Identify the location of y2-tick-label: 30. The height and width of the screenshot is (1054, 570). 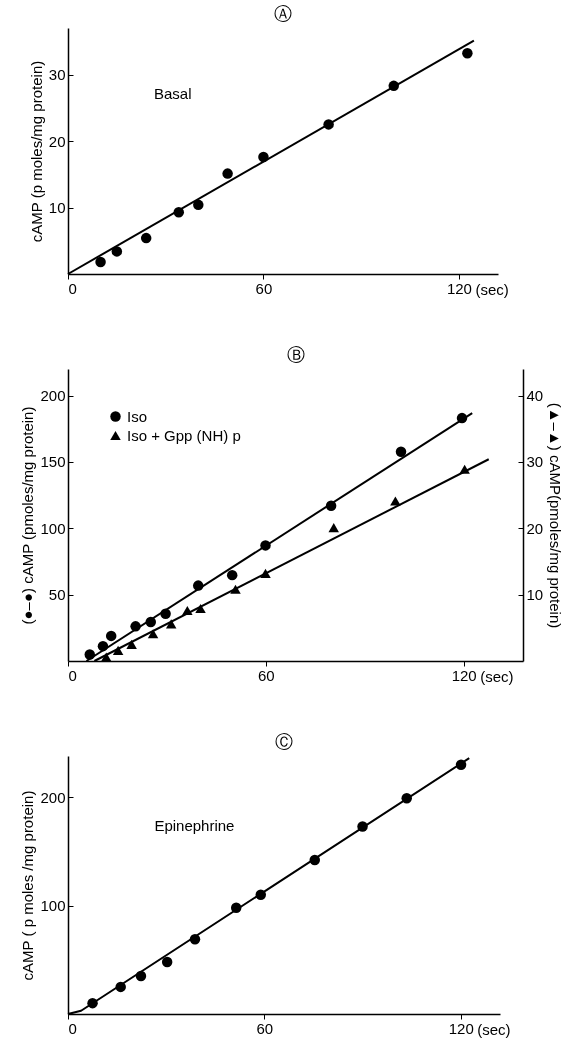
(535, 462).